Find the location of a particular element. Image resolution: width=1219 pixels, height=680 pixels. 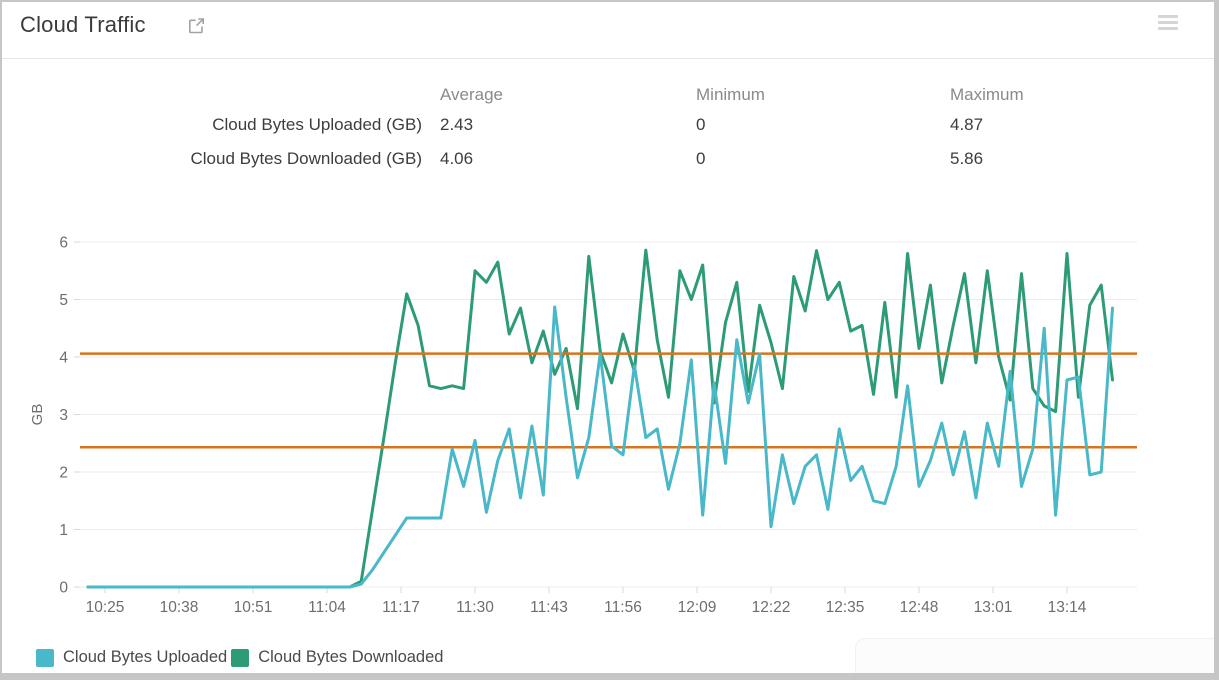

header-divider is located at coordinates (608, 58).